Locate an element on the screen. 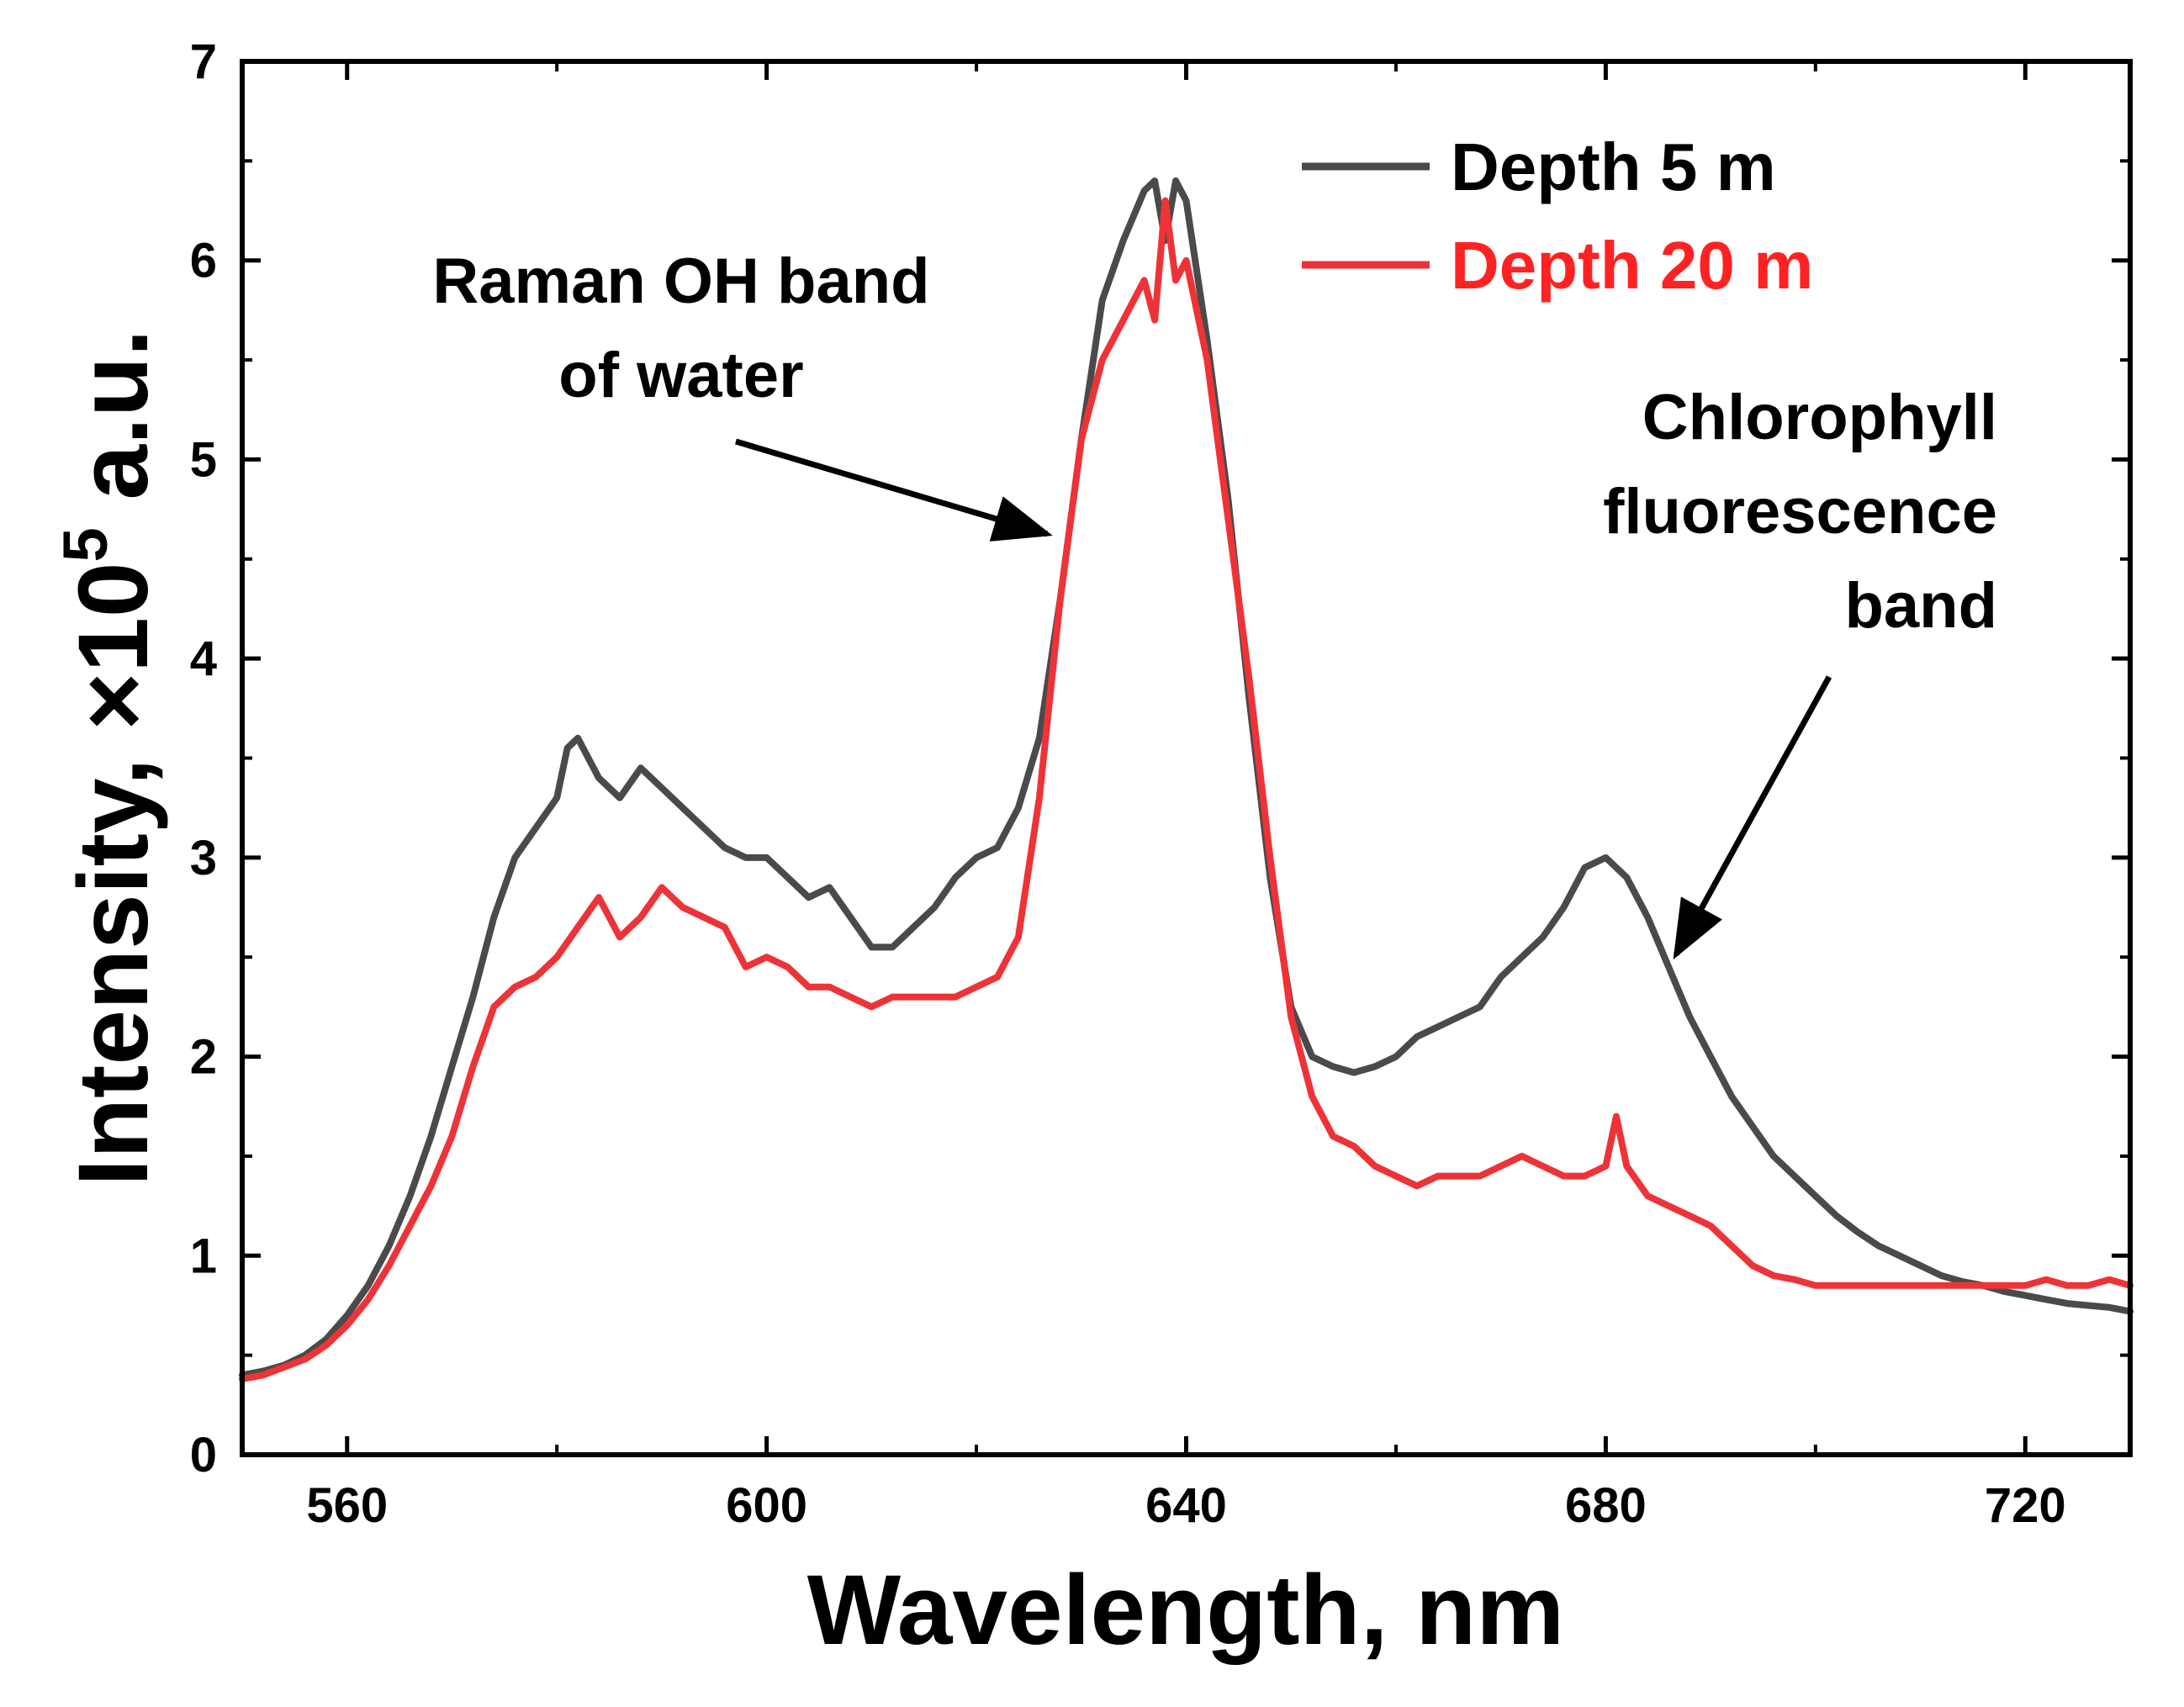 The height and width of the screenshot is (1707, 2184). annotation-line: of water is located at coordinates (680, 375).